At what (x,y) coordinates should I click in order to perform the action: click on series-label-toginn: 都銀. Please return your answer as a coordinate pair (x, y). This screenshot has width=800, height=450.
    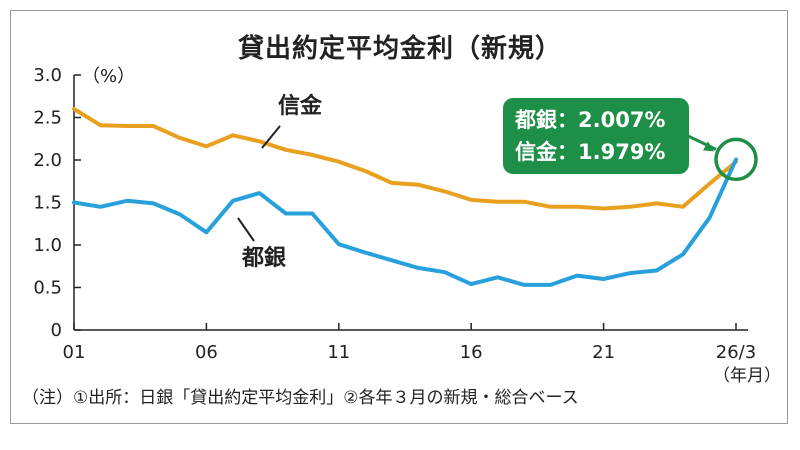
    Looking at the image, I should click on (263, 258).